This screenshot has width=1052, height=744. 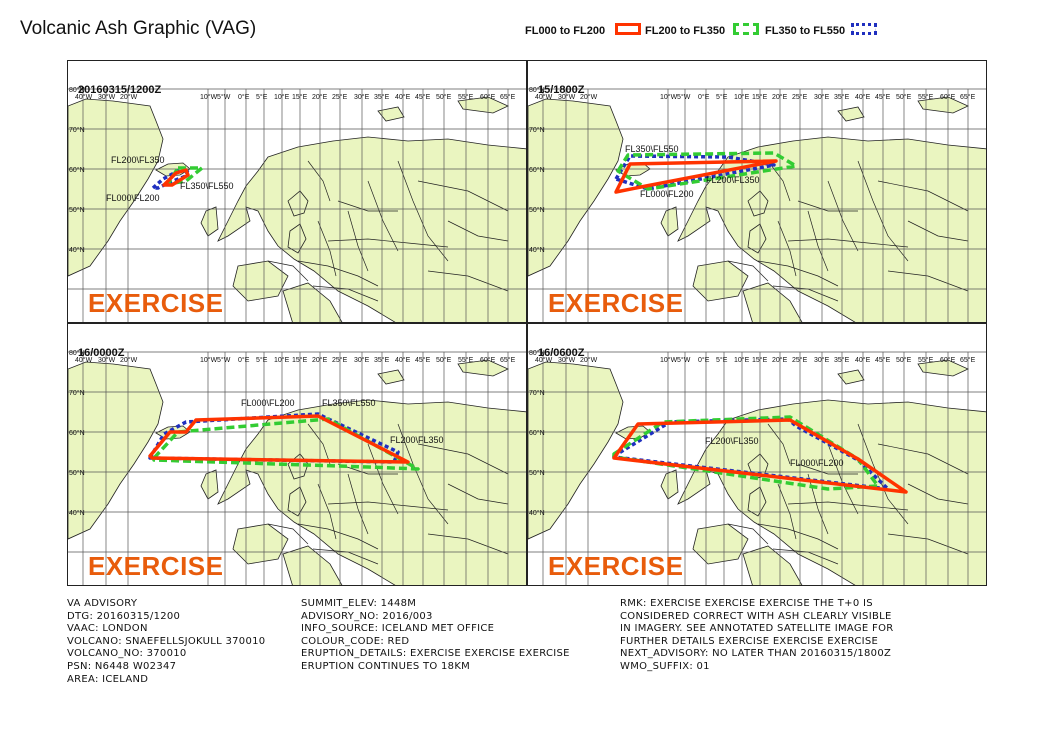 What do you see at coordinates (156, 303) in the screenshot?
I see `exercise-watermark: EXERCISE` at bounding box center [156, 303].